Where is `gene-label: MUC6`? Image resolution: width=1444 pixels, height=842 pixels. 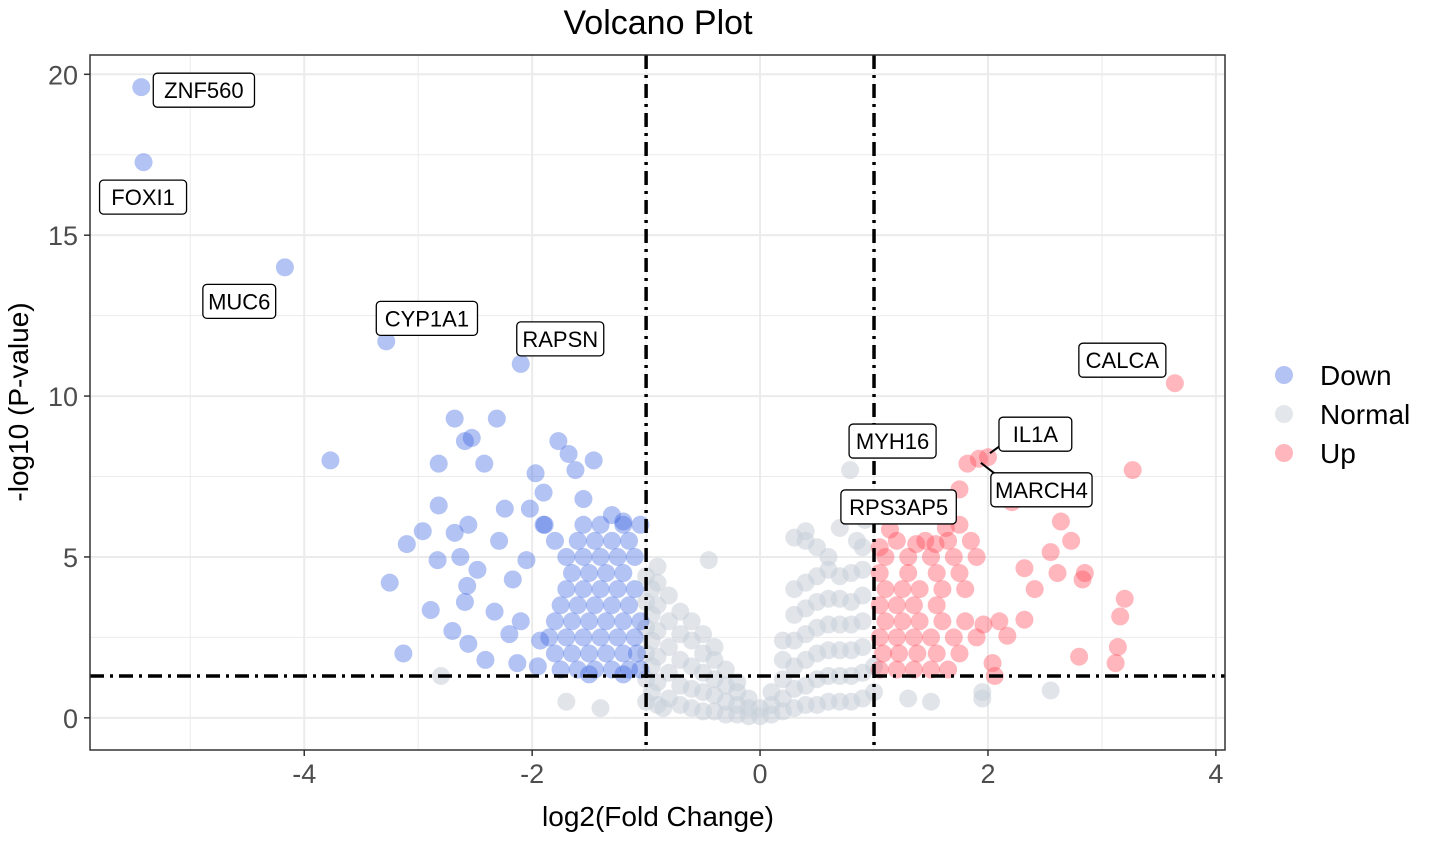 gene-label: MUC6 is located at coordinates (239, 301).